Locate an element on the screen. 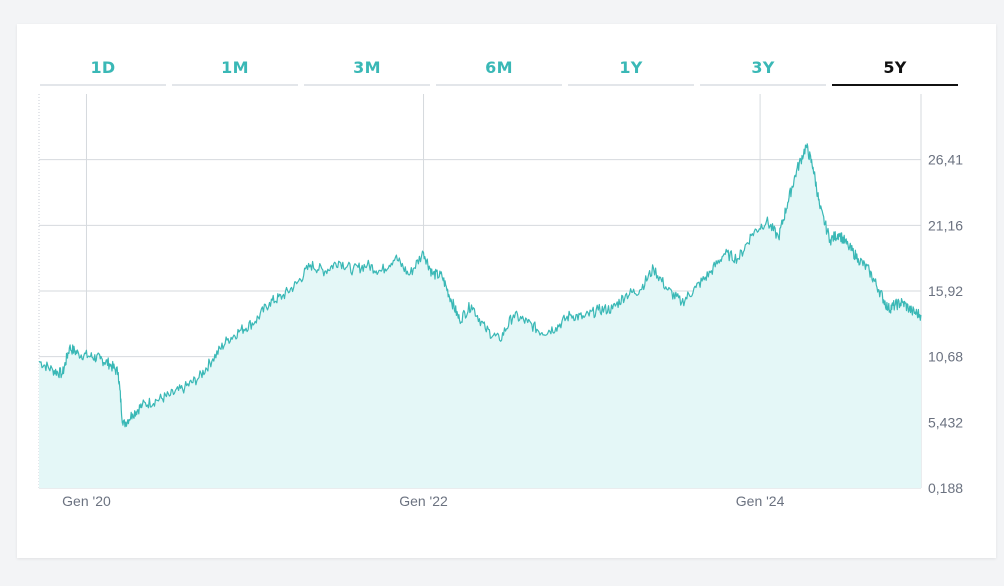 This screenshot has width=1004, height=586. tab-6m: 6M is located at coordinates (499, 68).